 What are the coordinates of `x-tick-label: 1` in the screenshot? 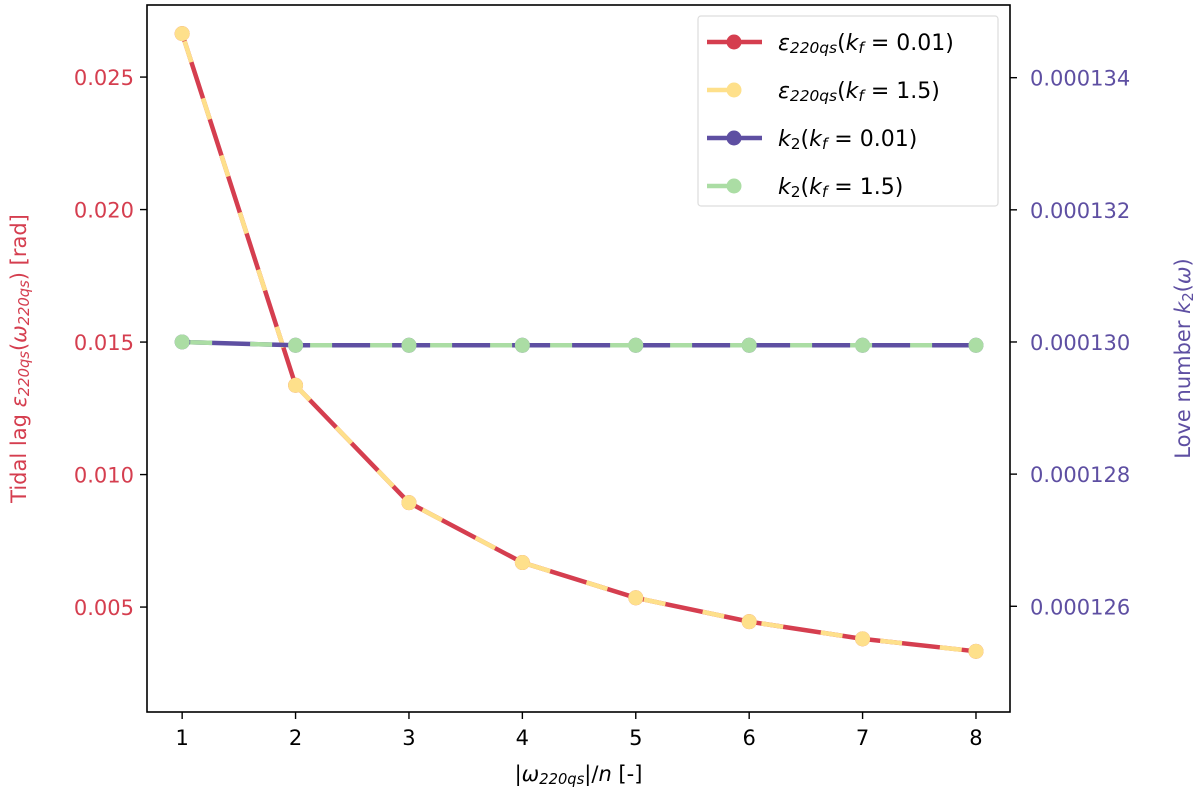 It's located at (181, 738).